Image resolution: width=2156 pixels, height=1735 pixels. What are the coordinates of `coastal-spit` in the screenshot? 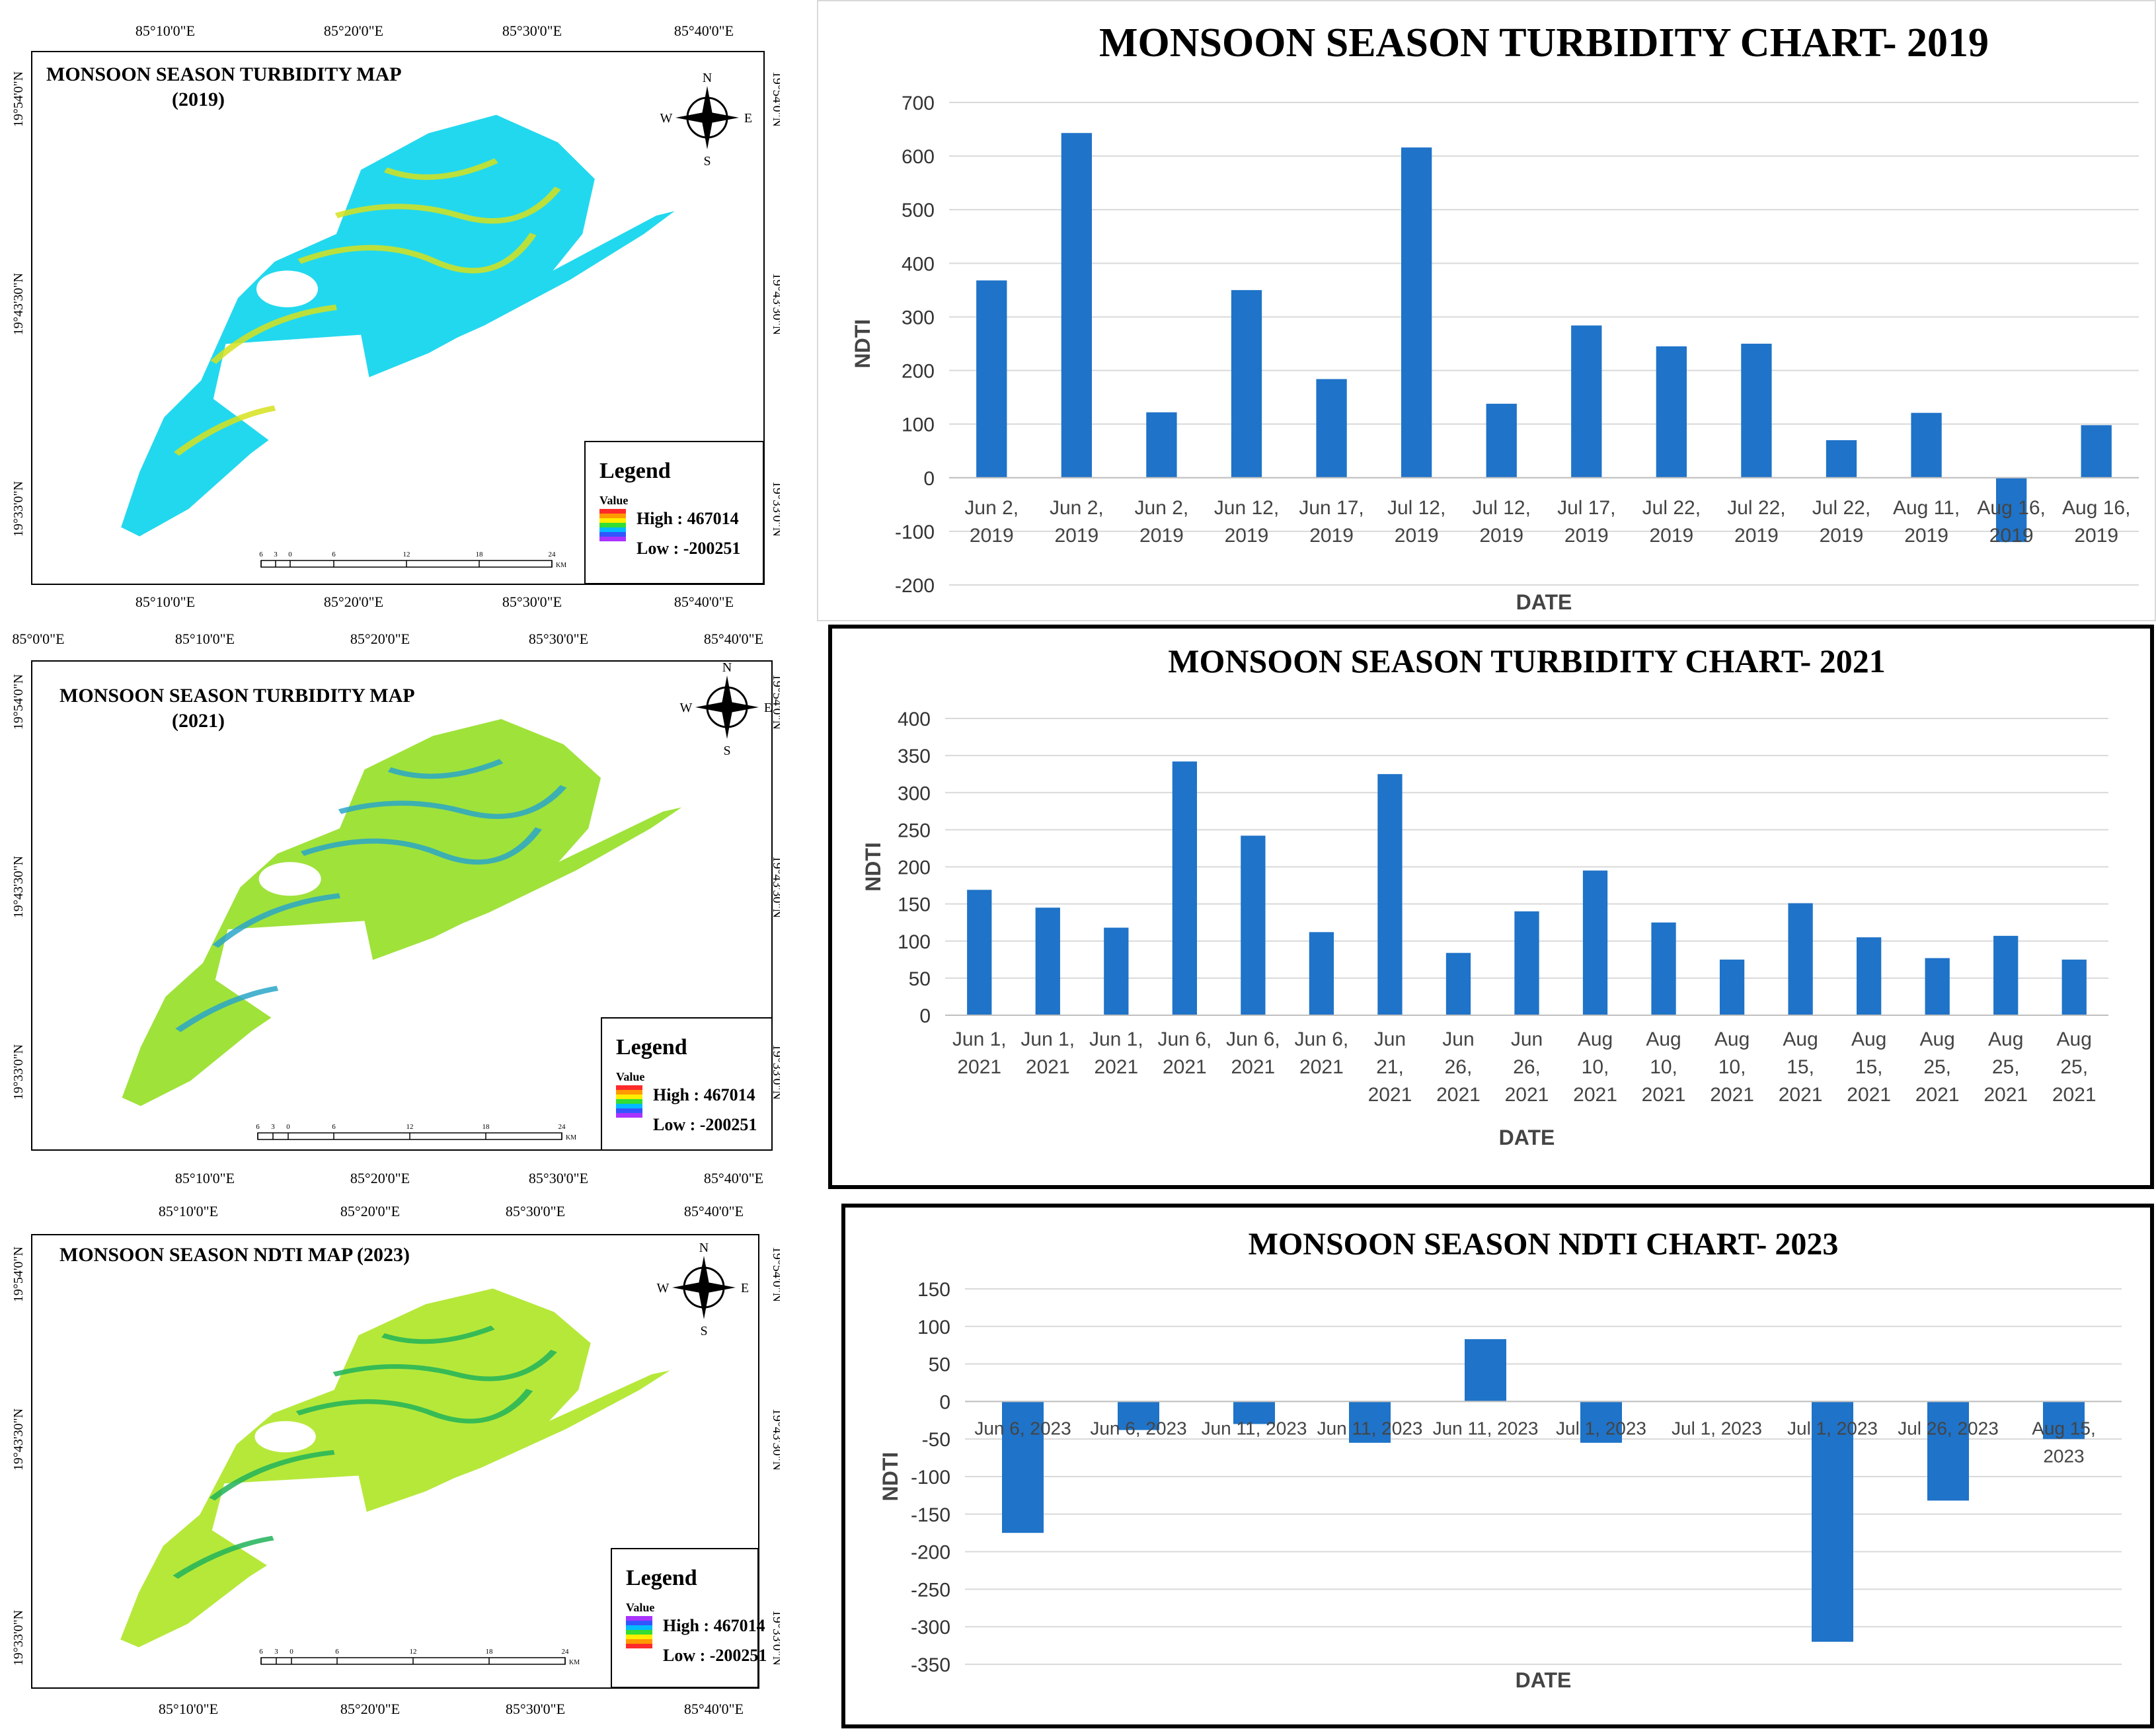 It's located at (538, 1431).